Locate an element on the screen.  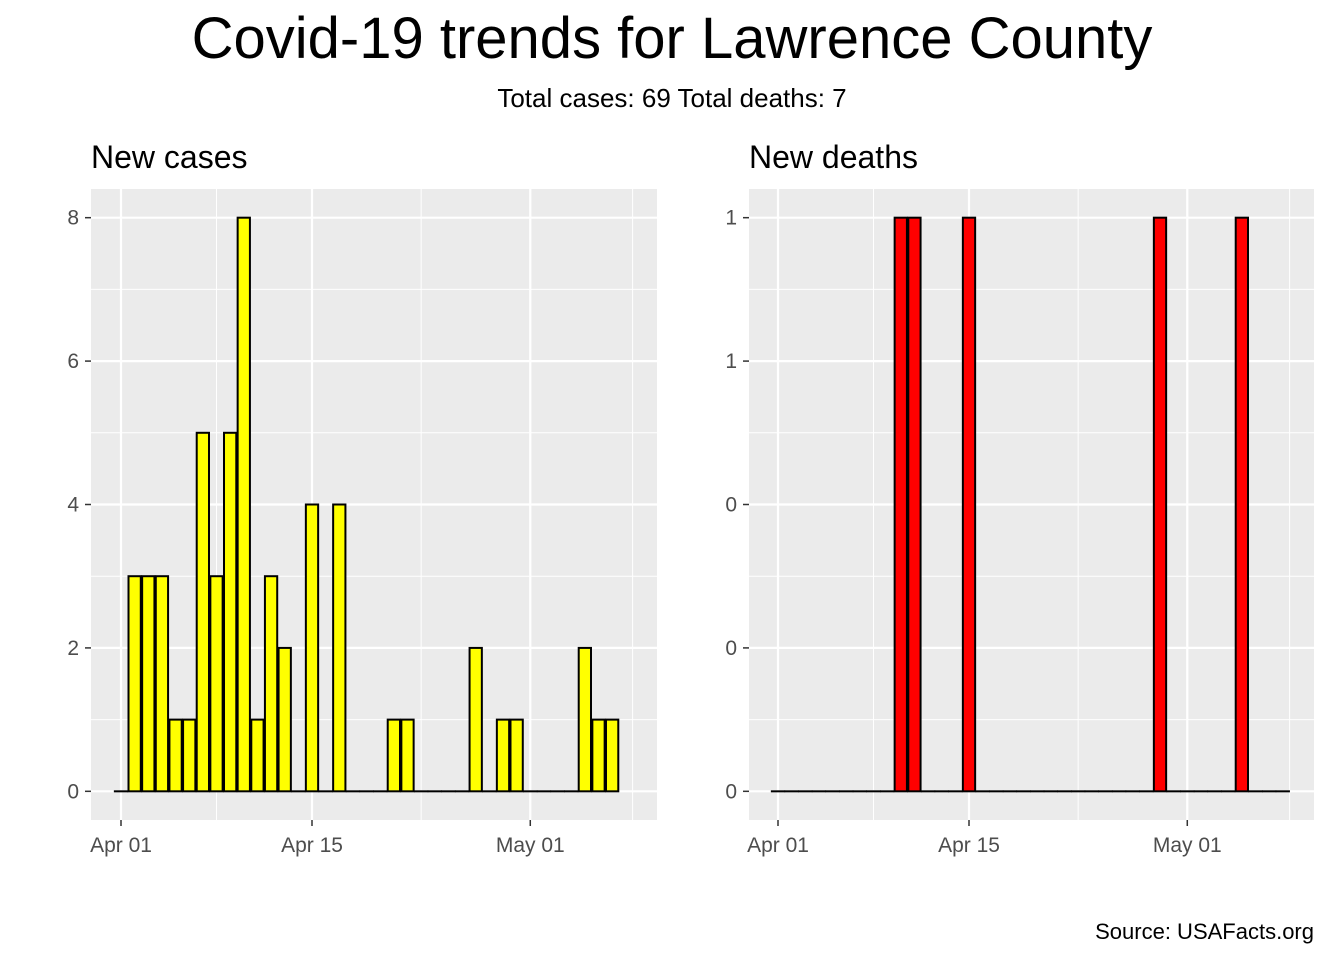
deaths-panel-title: New deaths is located at coordinates (833, 157).